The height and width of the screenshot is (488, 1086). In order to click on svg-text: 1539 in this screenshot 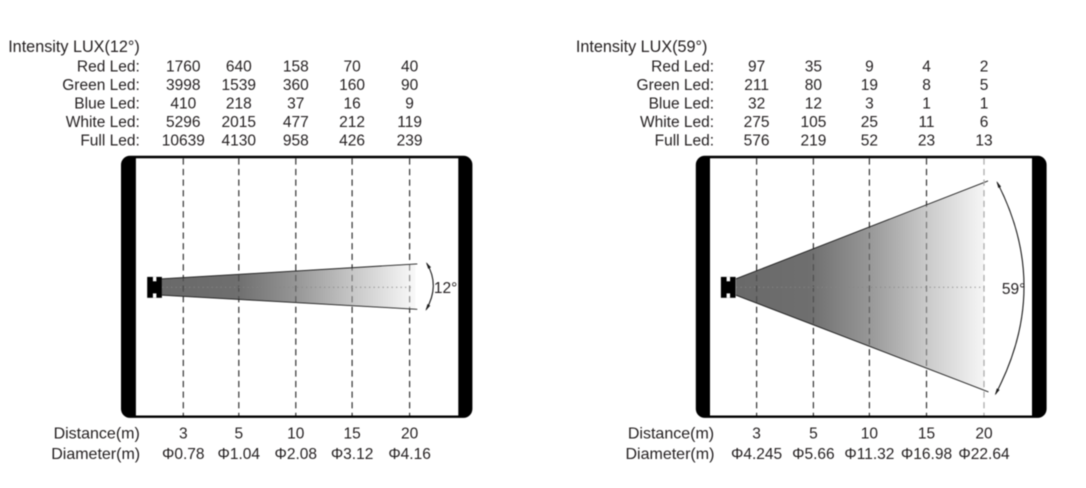, I will do `click(239, 85)`.